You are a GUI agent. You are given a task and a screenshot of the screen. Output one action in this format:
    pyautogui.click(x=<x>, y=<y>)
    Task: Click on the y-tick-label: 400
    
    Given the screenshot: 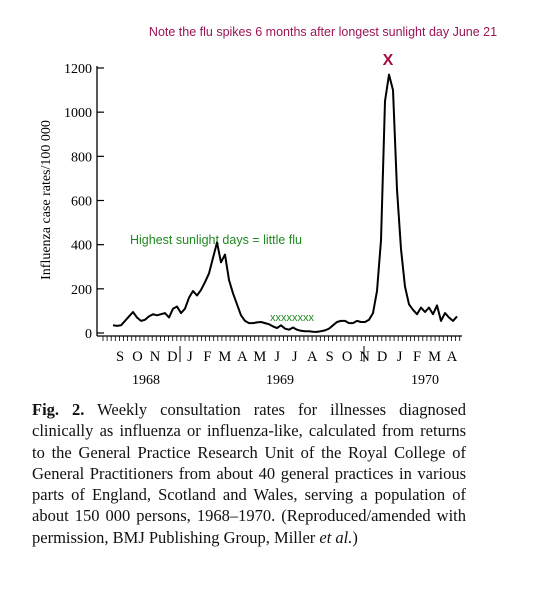 What is the action you would take?
    pyautogui.click(x=81, y=246)
    